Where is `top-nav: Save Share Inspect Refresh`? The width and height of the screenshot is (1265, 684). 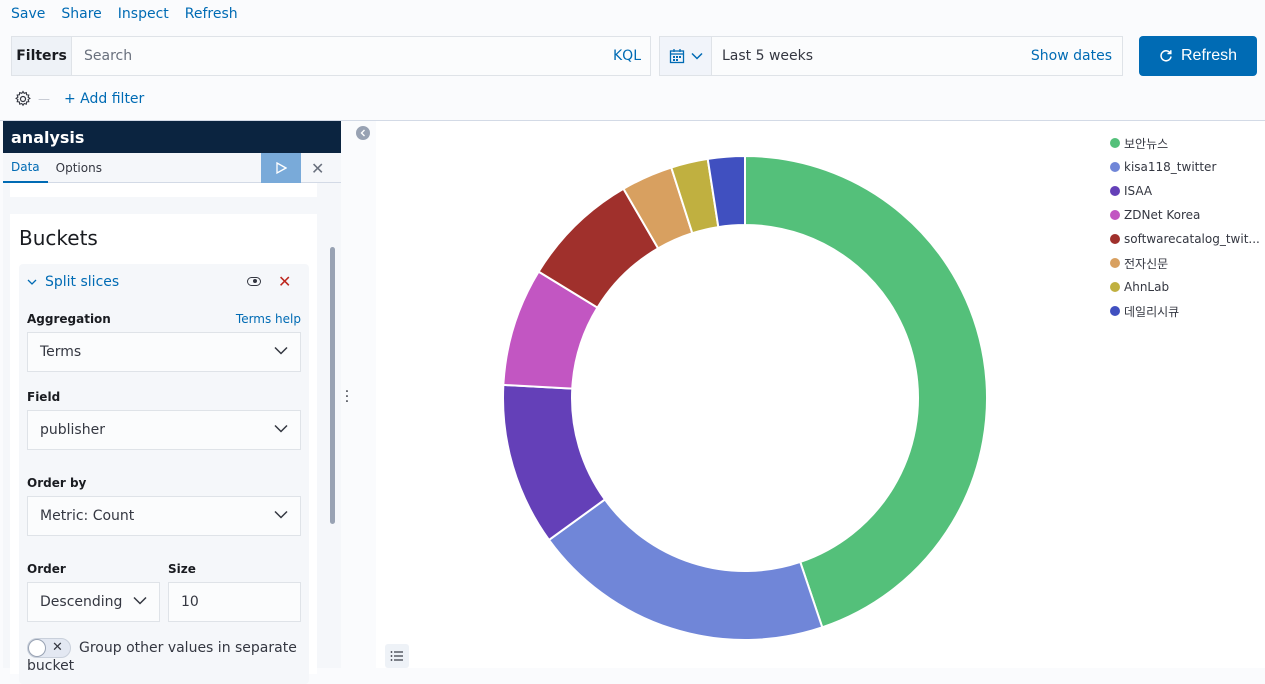 top-nav: Save Share Inspect Refresh is located at coordinates (119, 14).